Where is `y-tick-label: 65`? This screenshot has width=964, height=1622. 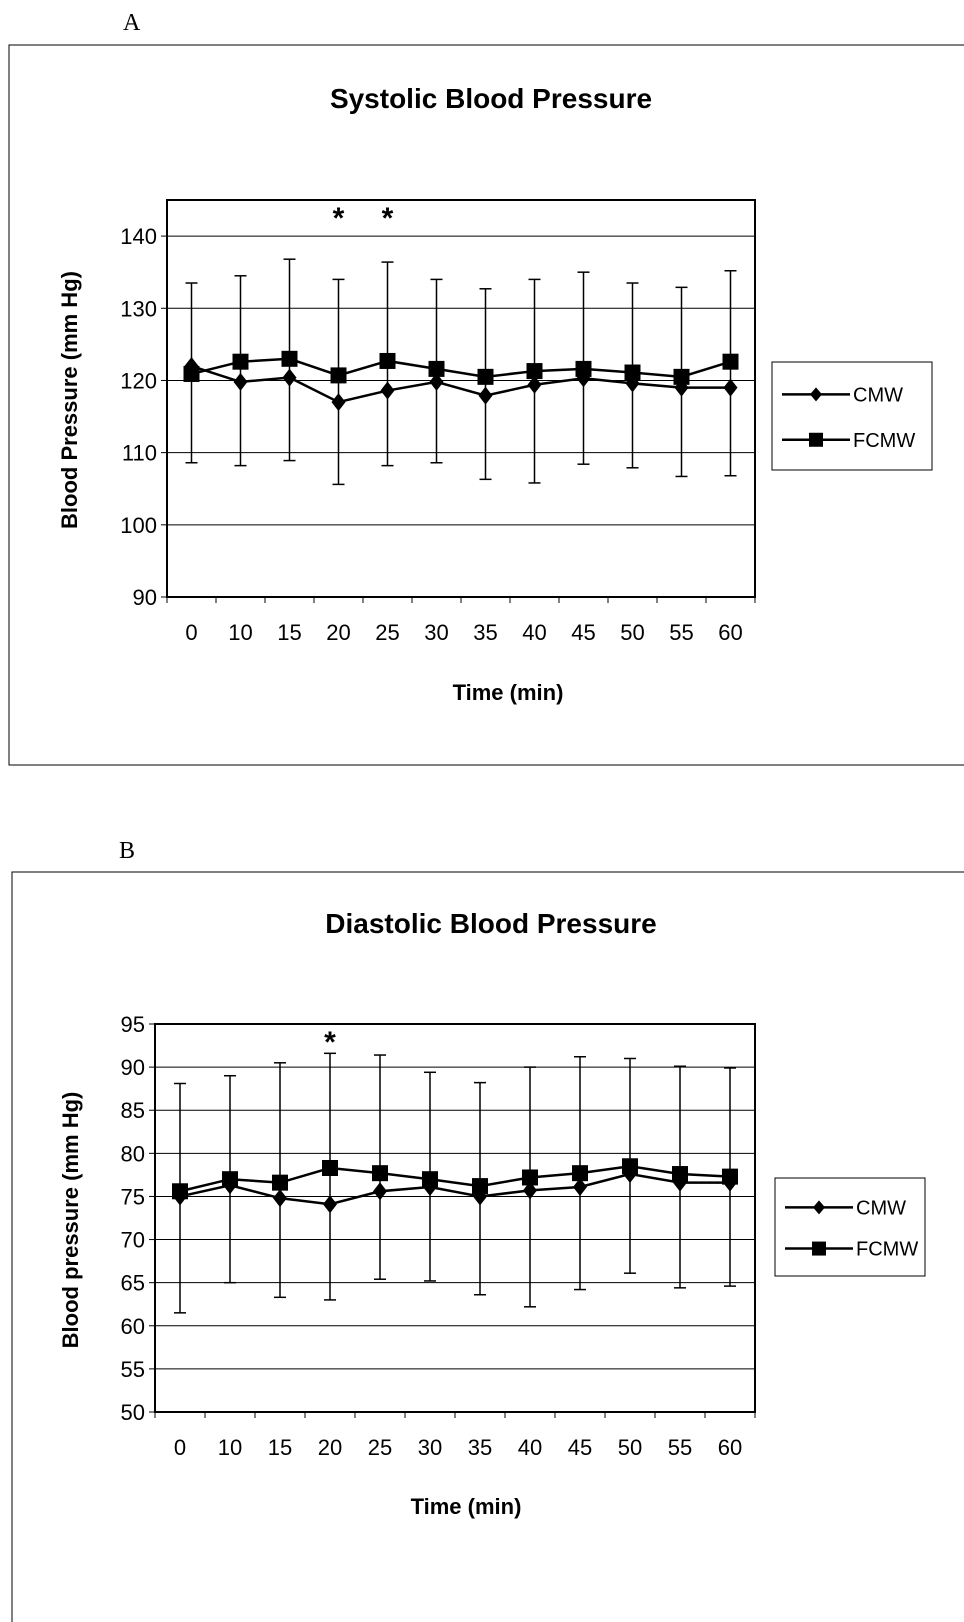 y-tick-label: 65 is located at coordinates (133, 1283).